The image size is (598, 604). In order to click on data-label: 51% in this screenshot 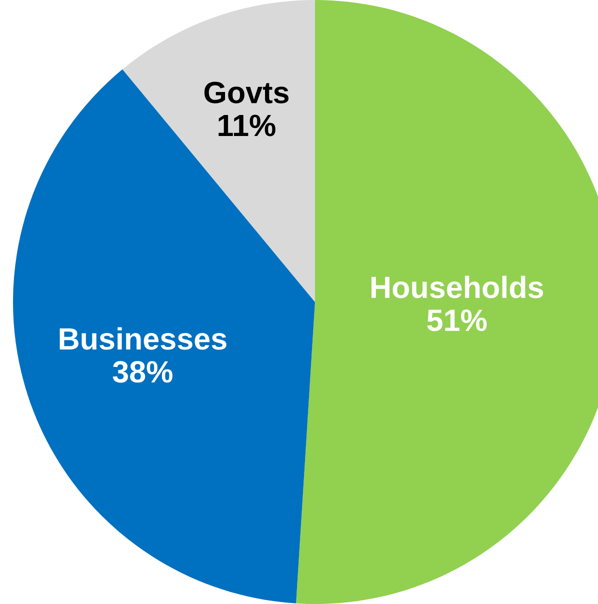, I will do `click(457, 321)`.